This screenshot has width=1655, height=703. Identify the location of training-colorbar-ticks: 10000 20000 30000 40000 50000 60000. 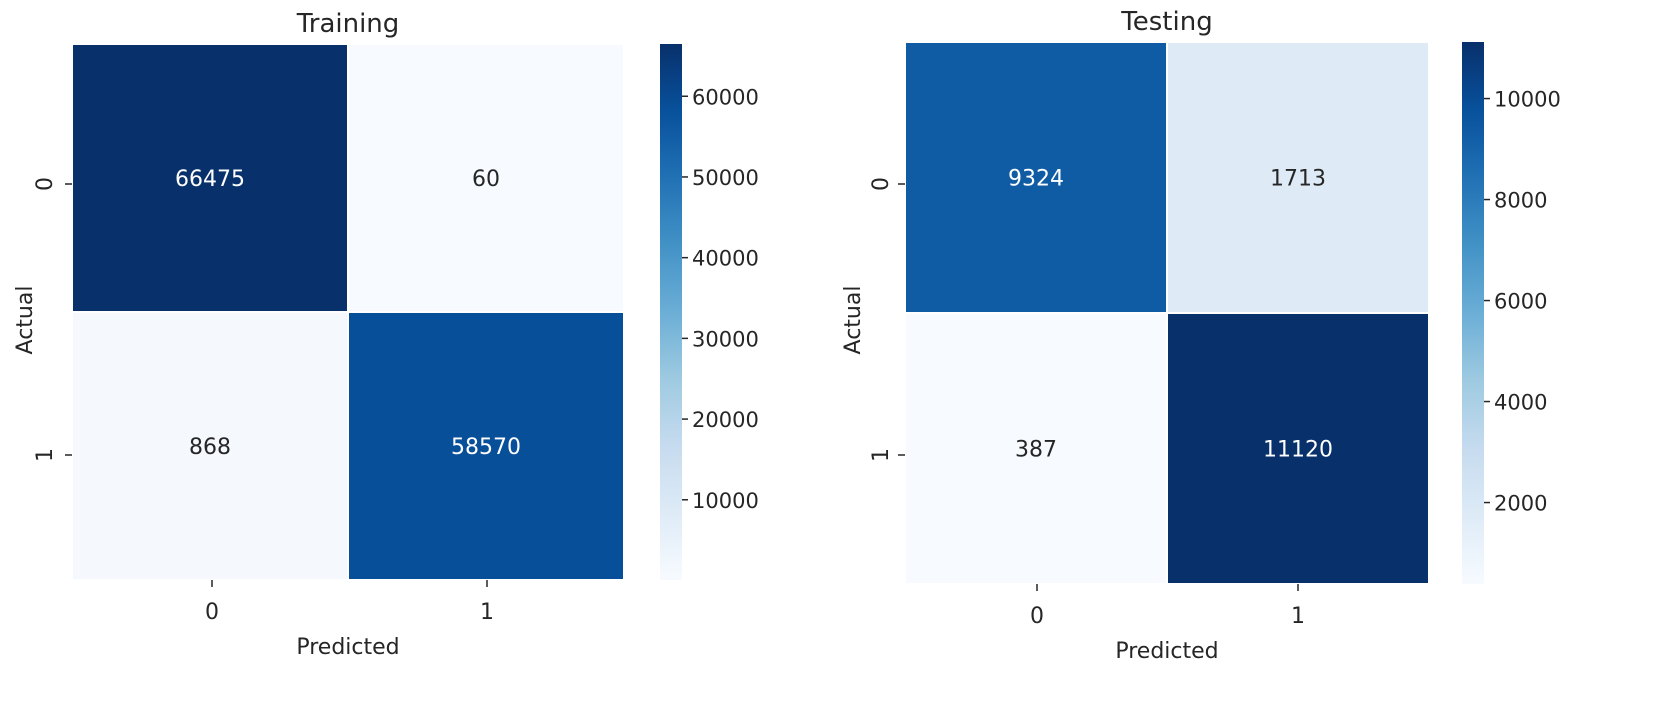
(720, 299).